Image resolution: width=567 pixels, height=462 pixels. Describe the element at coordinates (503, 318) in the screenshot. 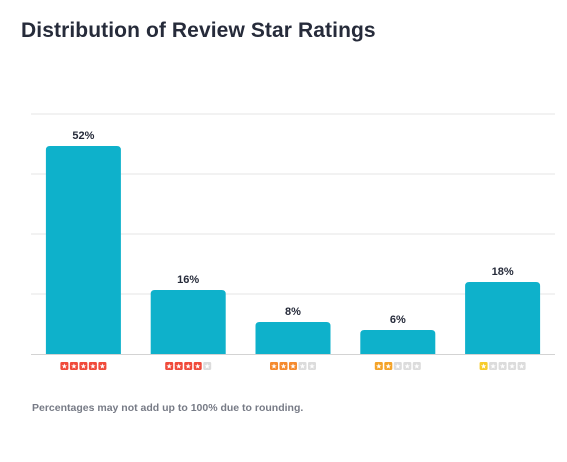

I see `bar-1-star` at that location.